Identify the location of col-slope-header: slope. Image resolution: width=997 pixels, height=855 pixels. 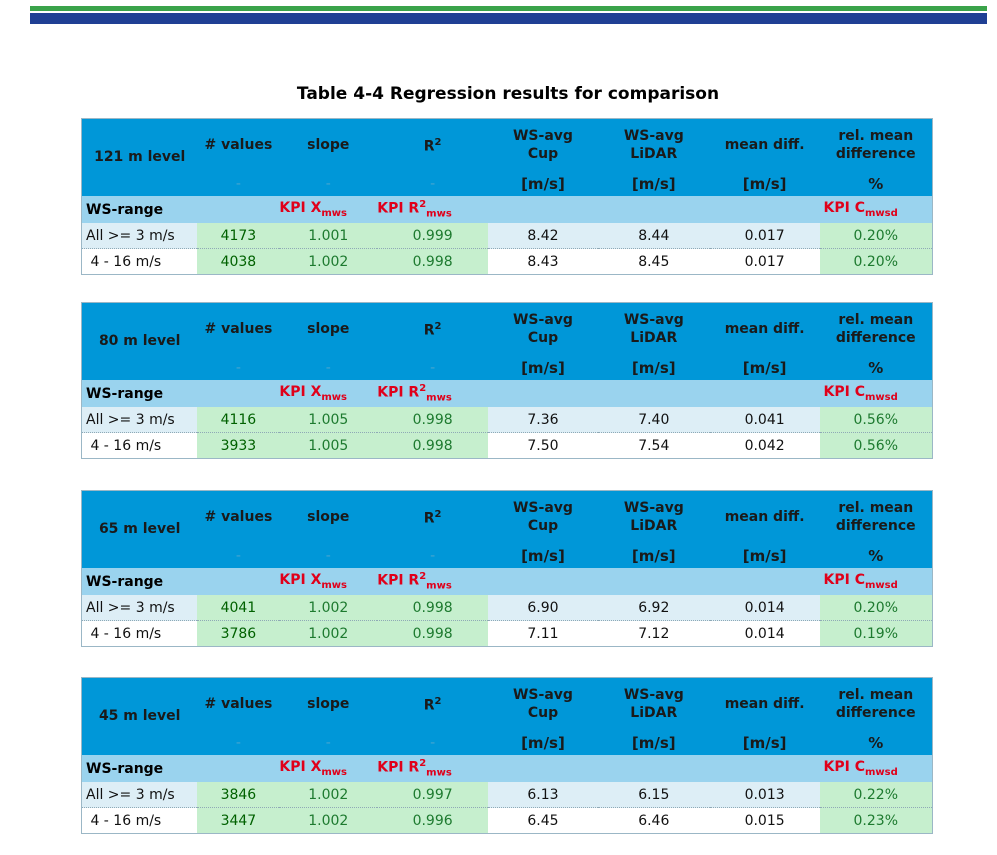
(328, 144).